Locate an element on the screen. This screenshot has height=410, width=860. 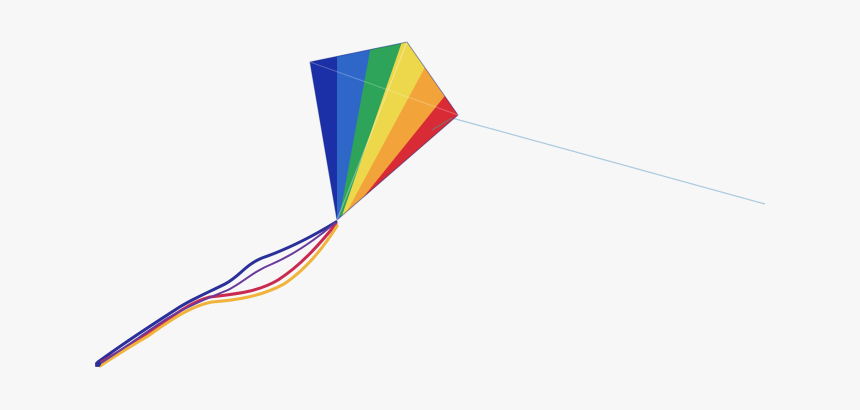
kite-outline is located at coordinates (384, 131).